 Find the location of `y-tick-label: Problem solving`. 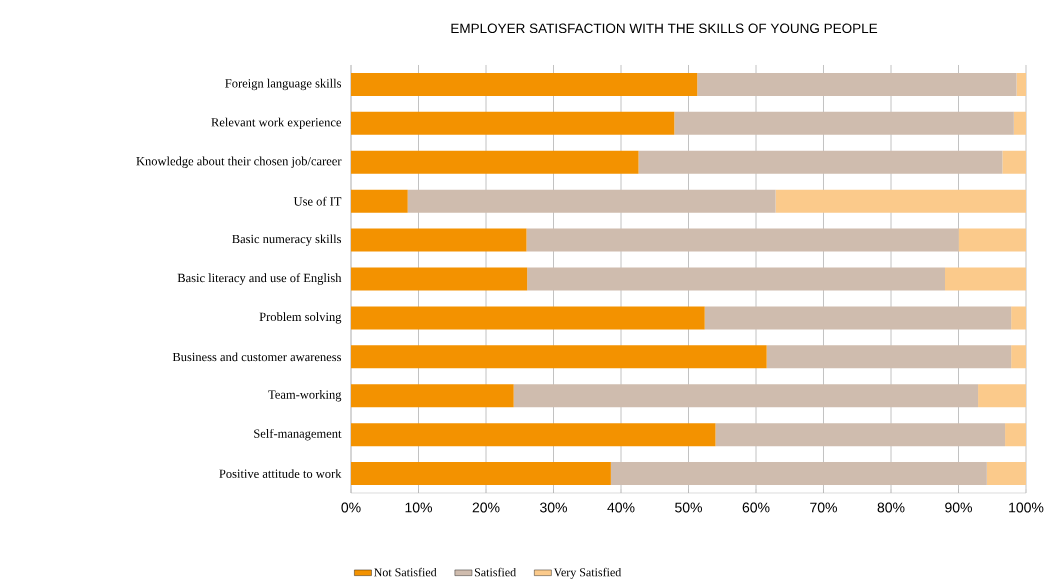

y-tick-label: Problem solving is located at coordinates (300, 318).